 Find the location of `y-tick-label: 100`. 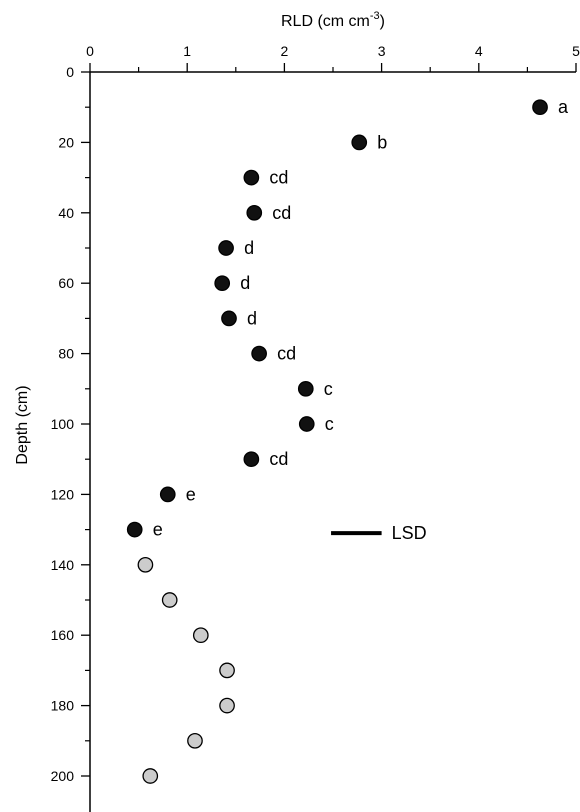

y-tick-label: 100 is located at coordinates (63, 424).